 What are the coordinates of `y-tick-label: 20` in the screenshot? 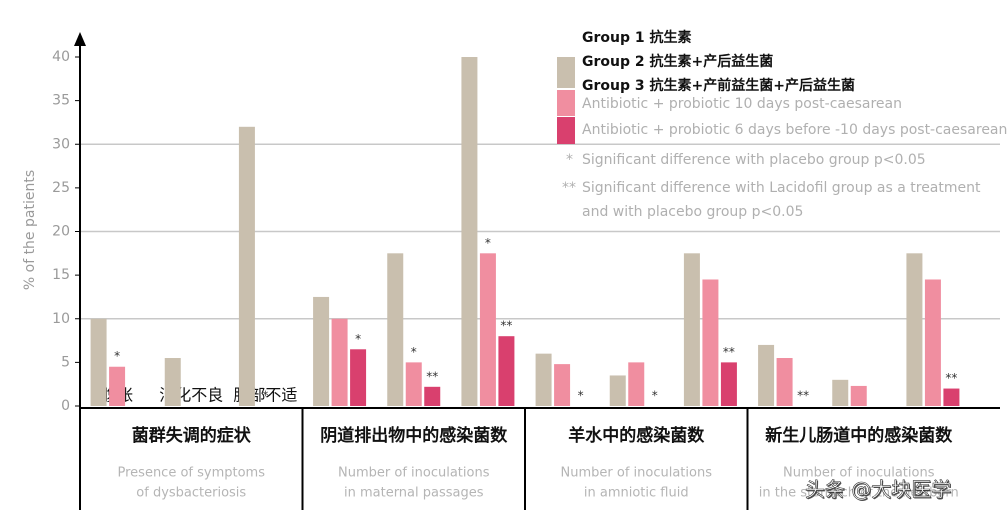 It's located at (61, 232).